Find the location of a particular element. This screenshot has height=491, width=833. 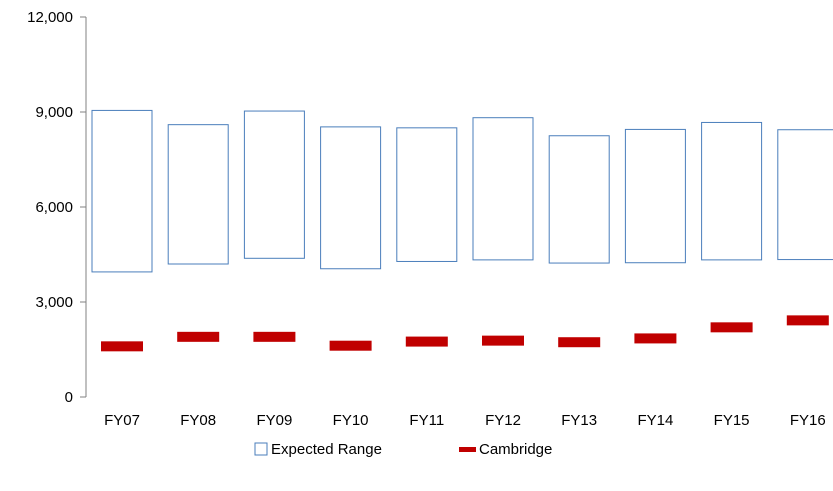

x-tick-label: FY10 is located at coordinates (351, 420).